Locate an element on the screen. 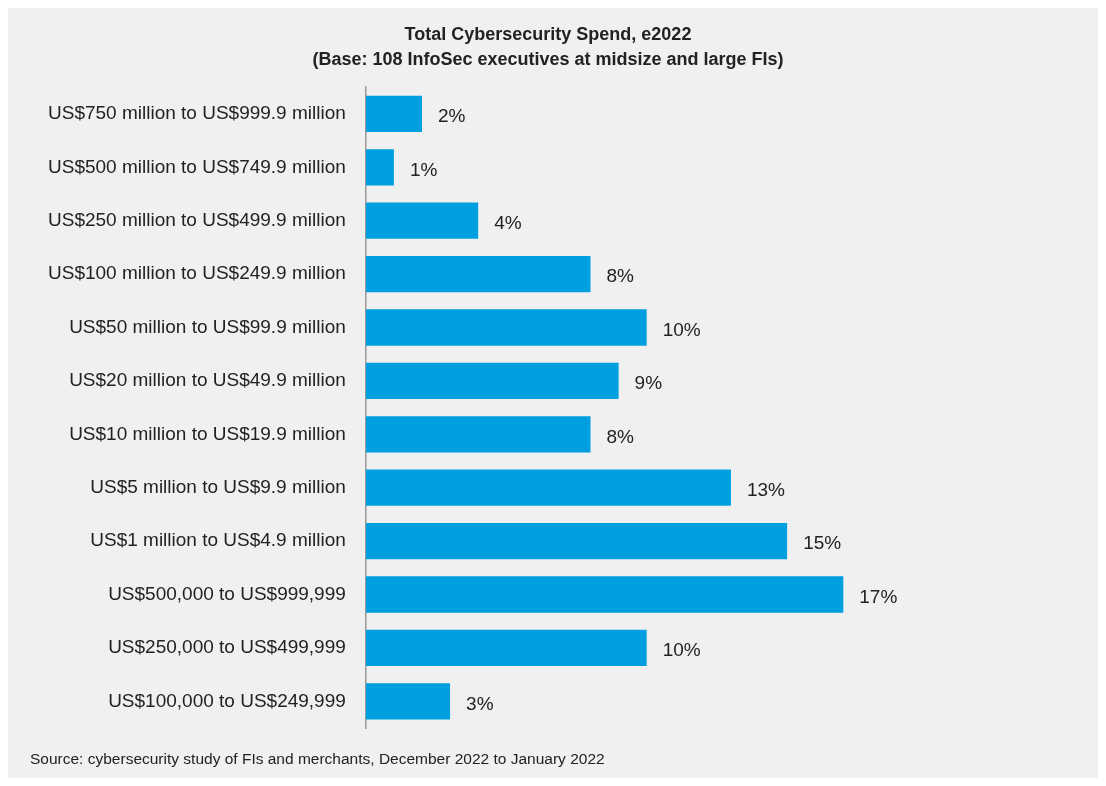  chart-title: Total Cybersecurity Spend, e2022 is located at coordinates (548, 33).